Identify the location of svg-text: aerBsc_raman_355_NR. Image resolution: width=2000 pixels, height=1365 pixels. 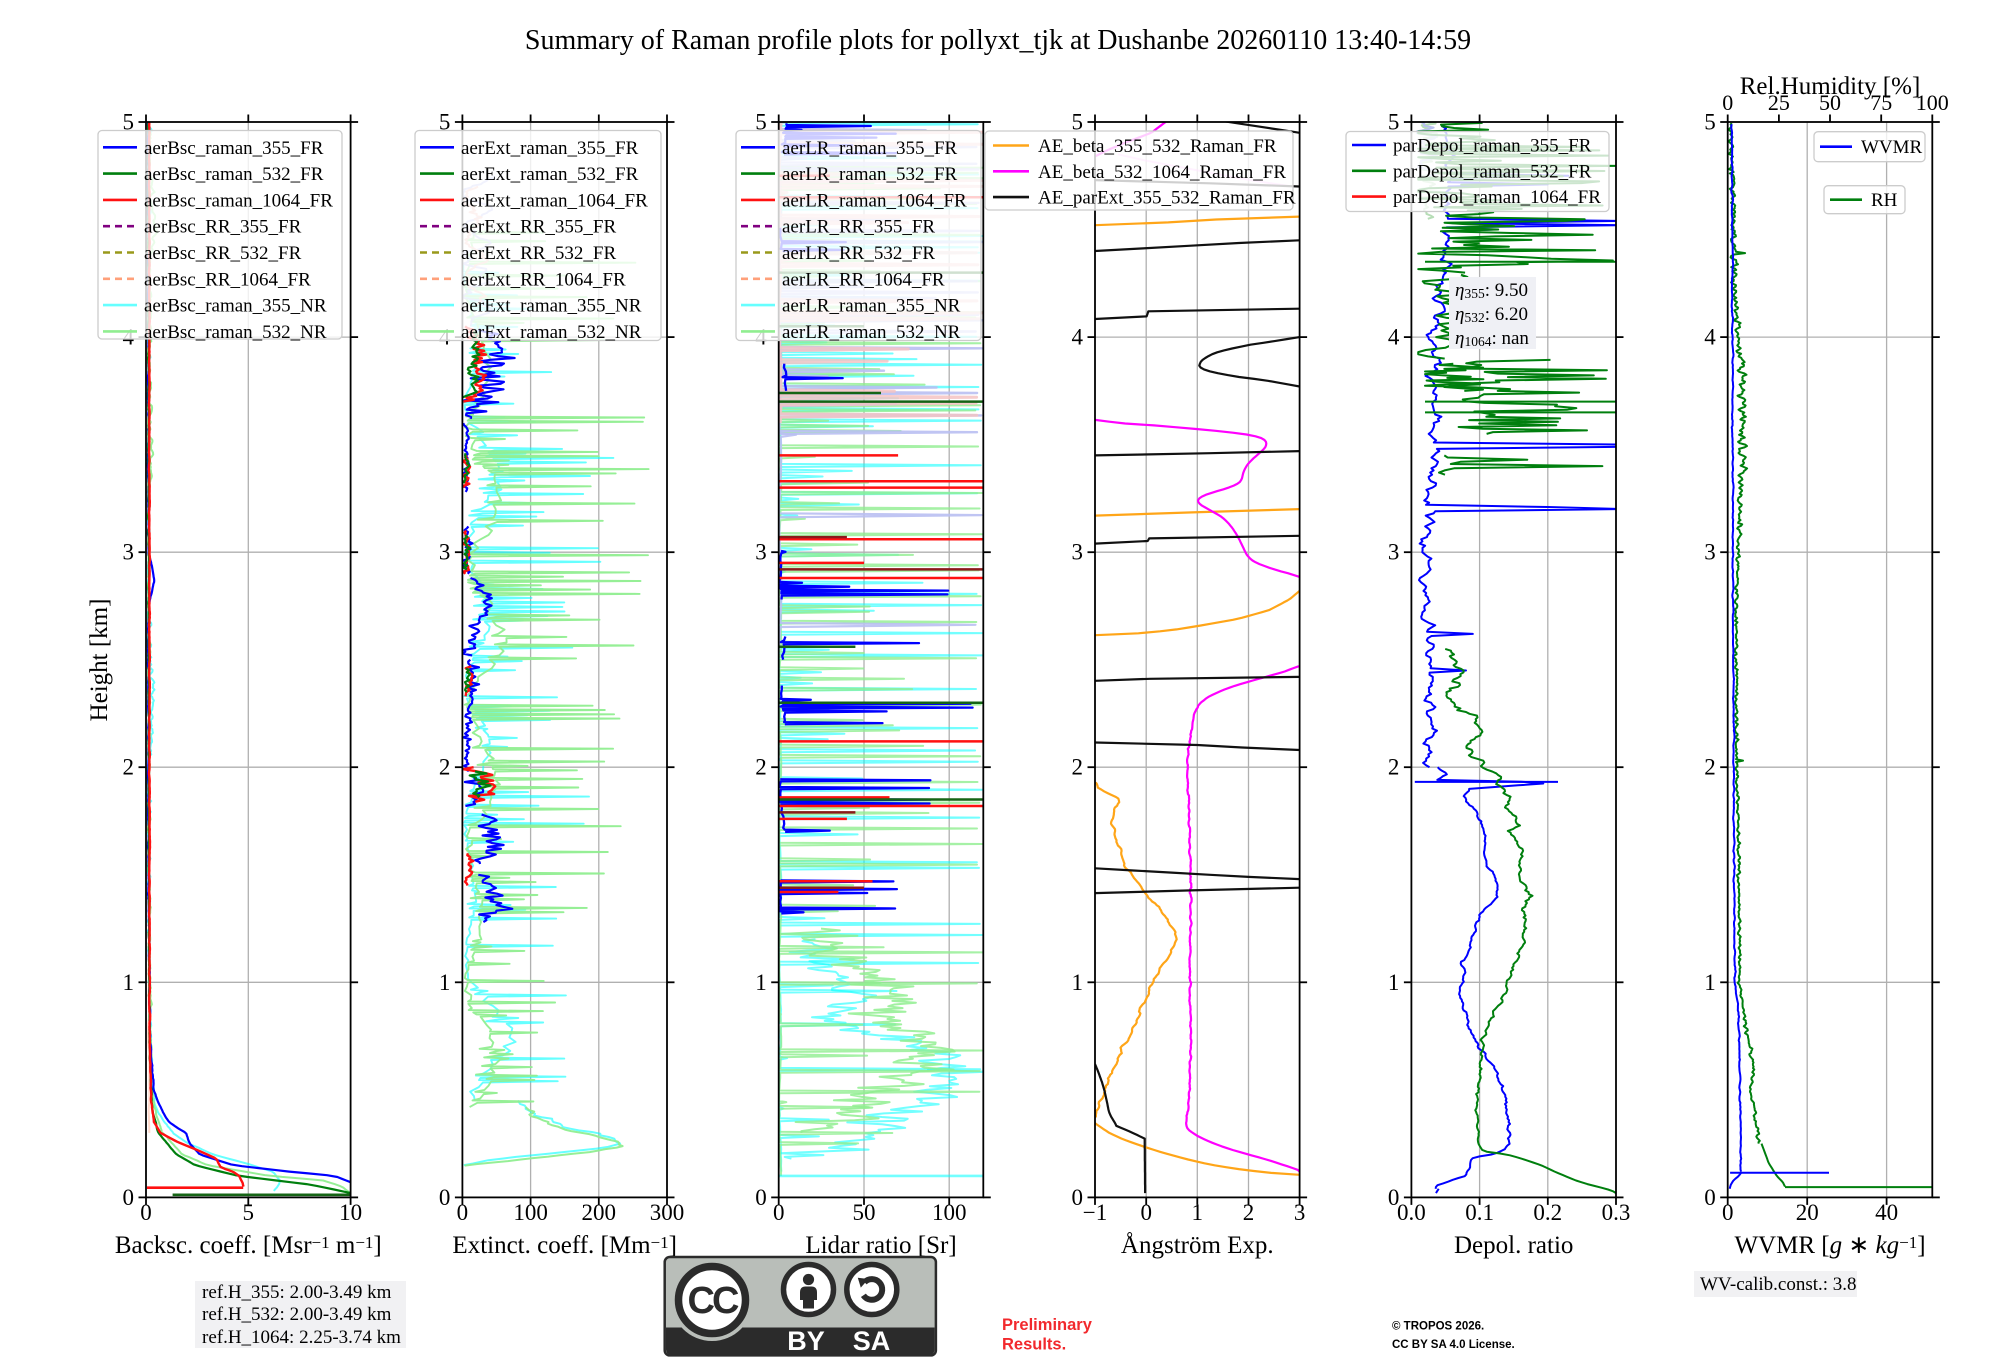
(235, 306).